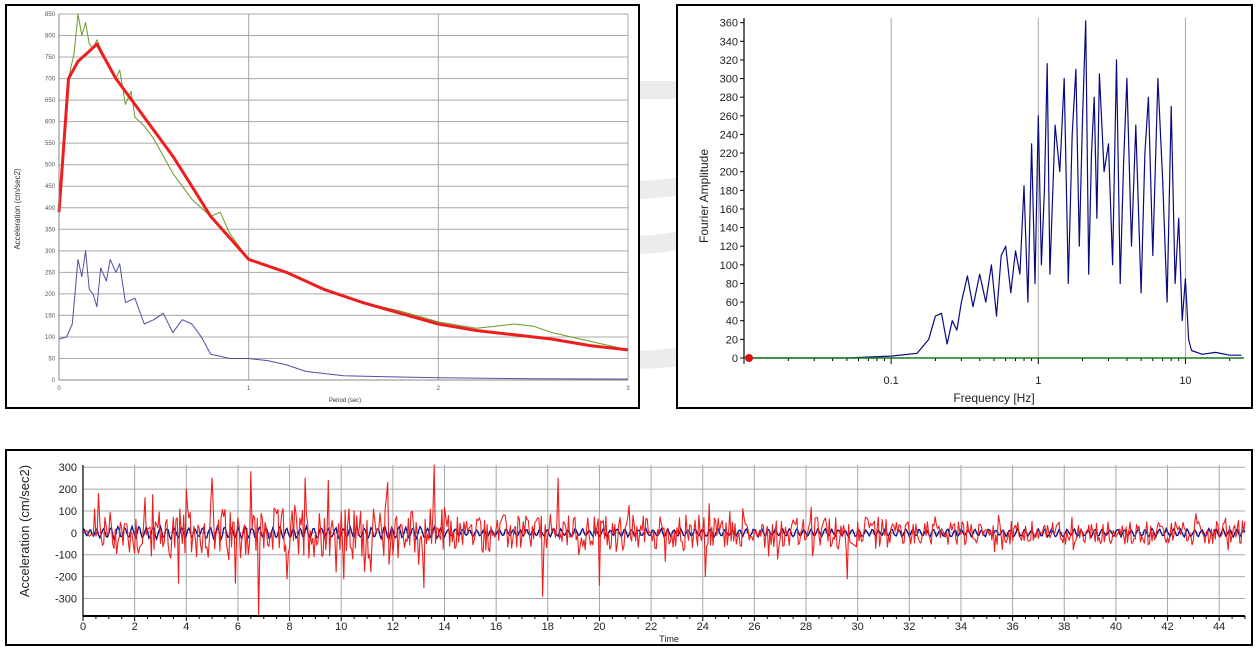 The height and width of the screenshot is (650, 1258). I want to click on y-tick-label: 320, so click(729, 61).